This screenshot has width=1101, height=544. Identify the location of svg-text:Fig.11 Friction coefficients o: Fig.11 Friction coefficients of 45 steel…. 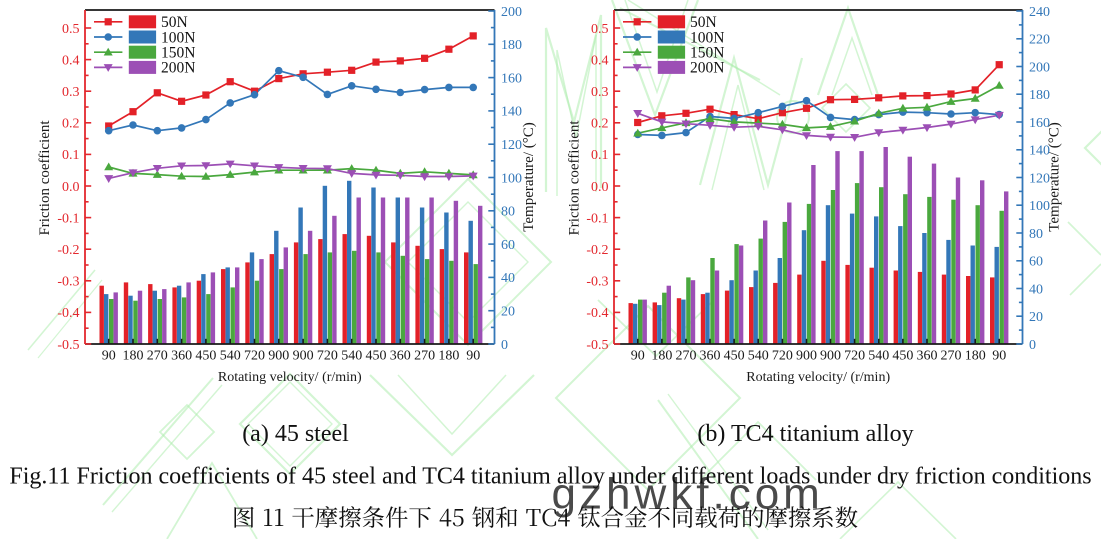
(550, 477).